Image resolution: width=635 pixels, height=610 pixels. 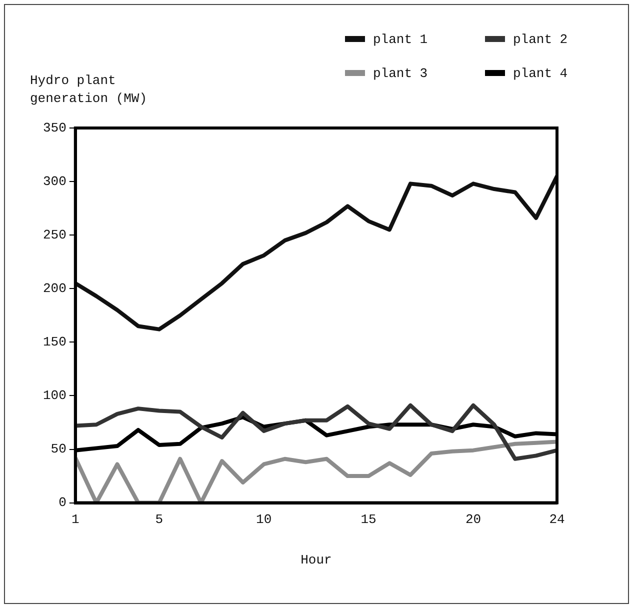 I want to click on x-tick-label: 20, so click(x=473, y=520).